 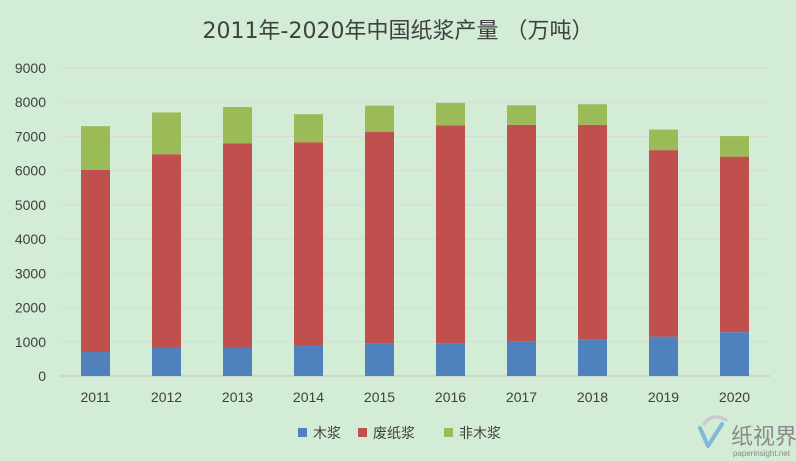 What do you see at coordinates (450, 397) in the screenshot?
I see `x-tick-label: 2016` at bounding box center [450, 397].